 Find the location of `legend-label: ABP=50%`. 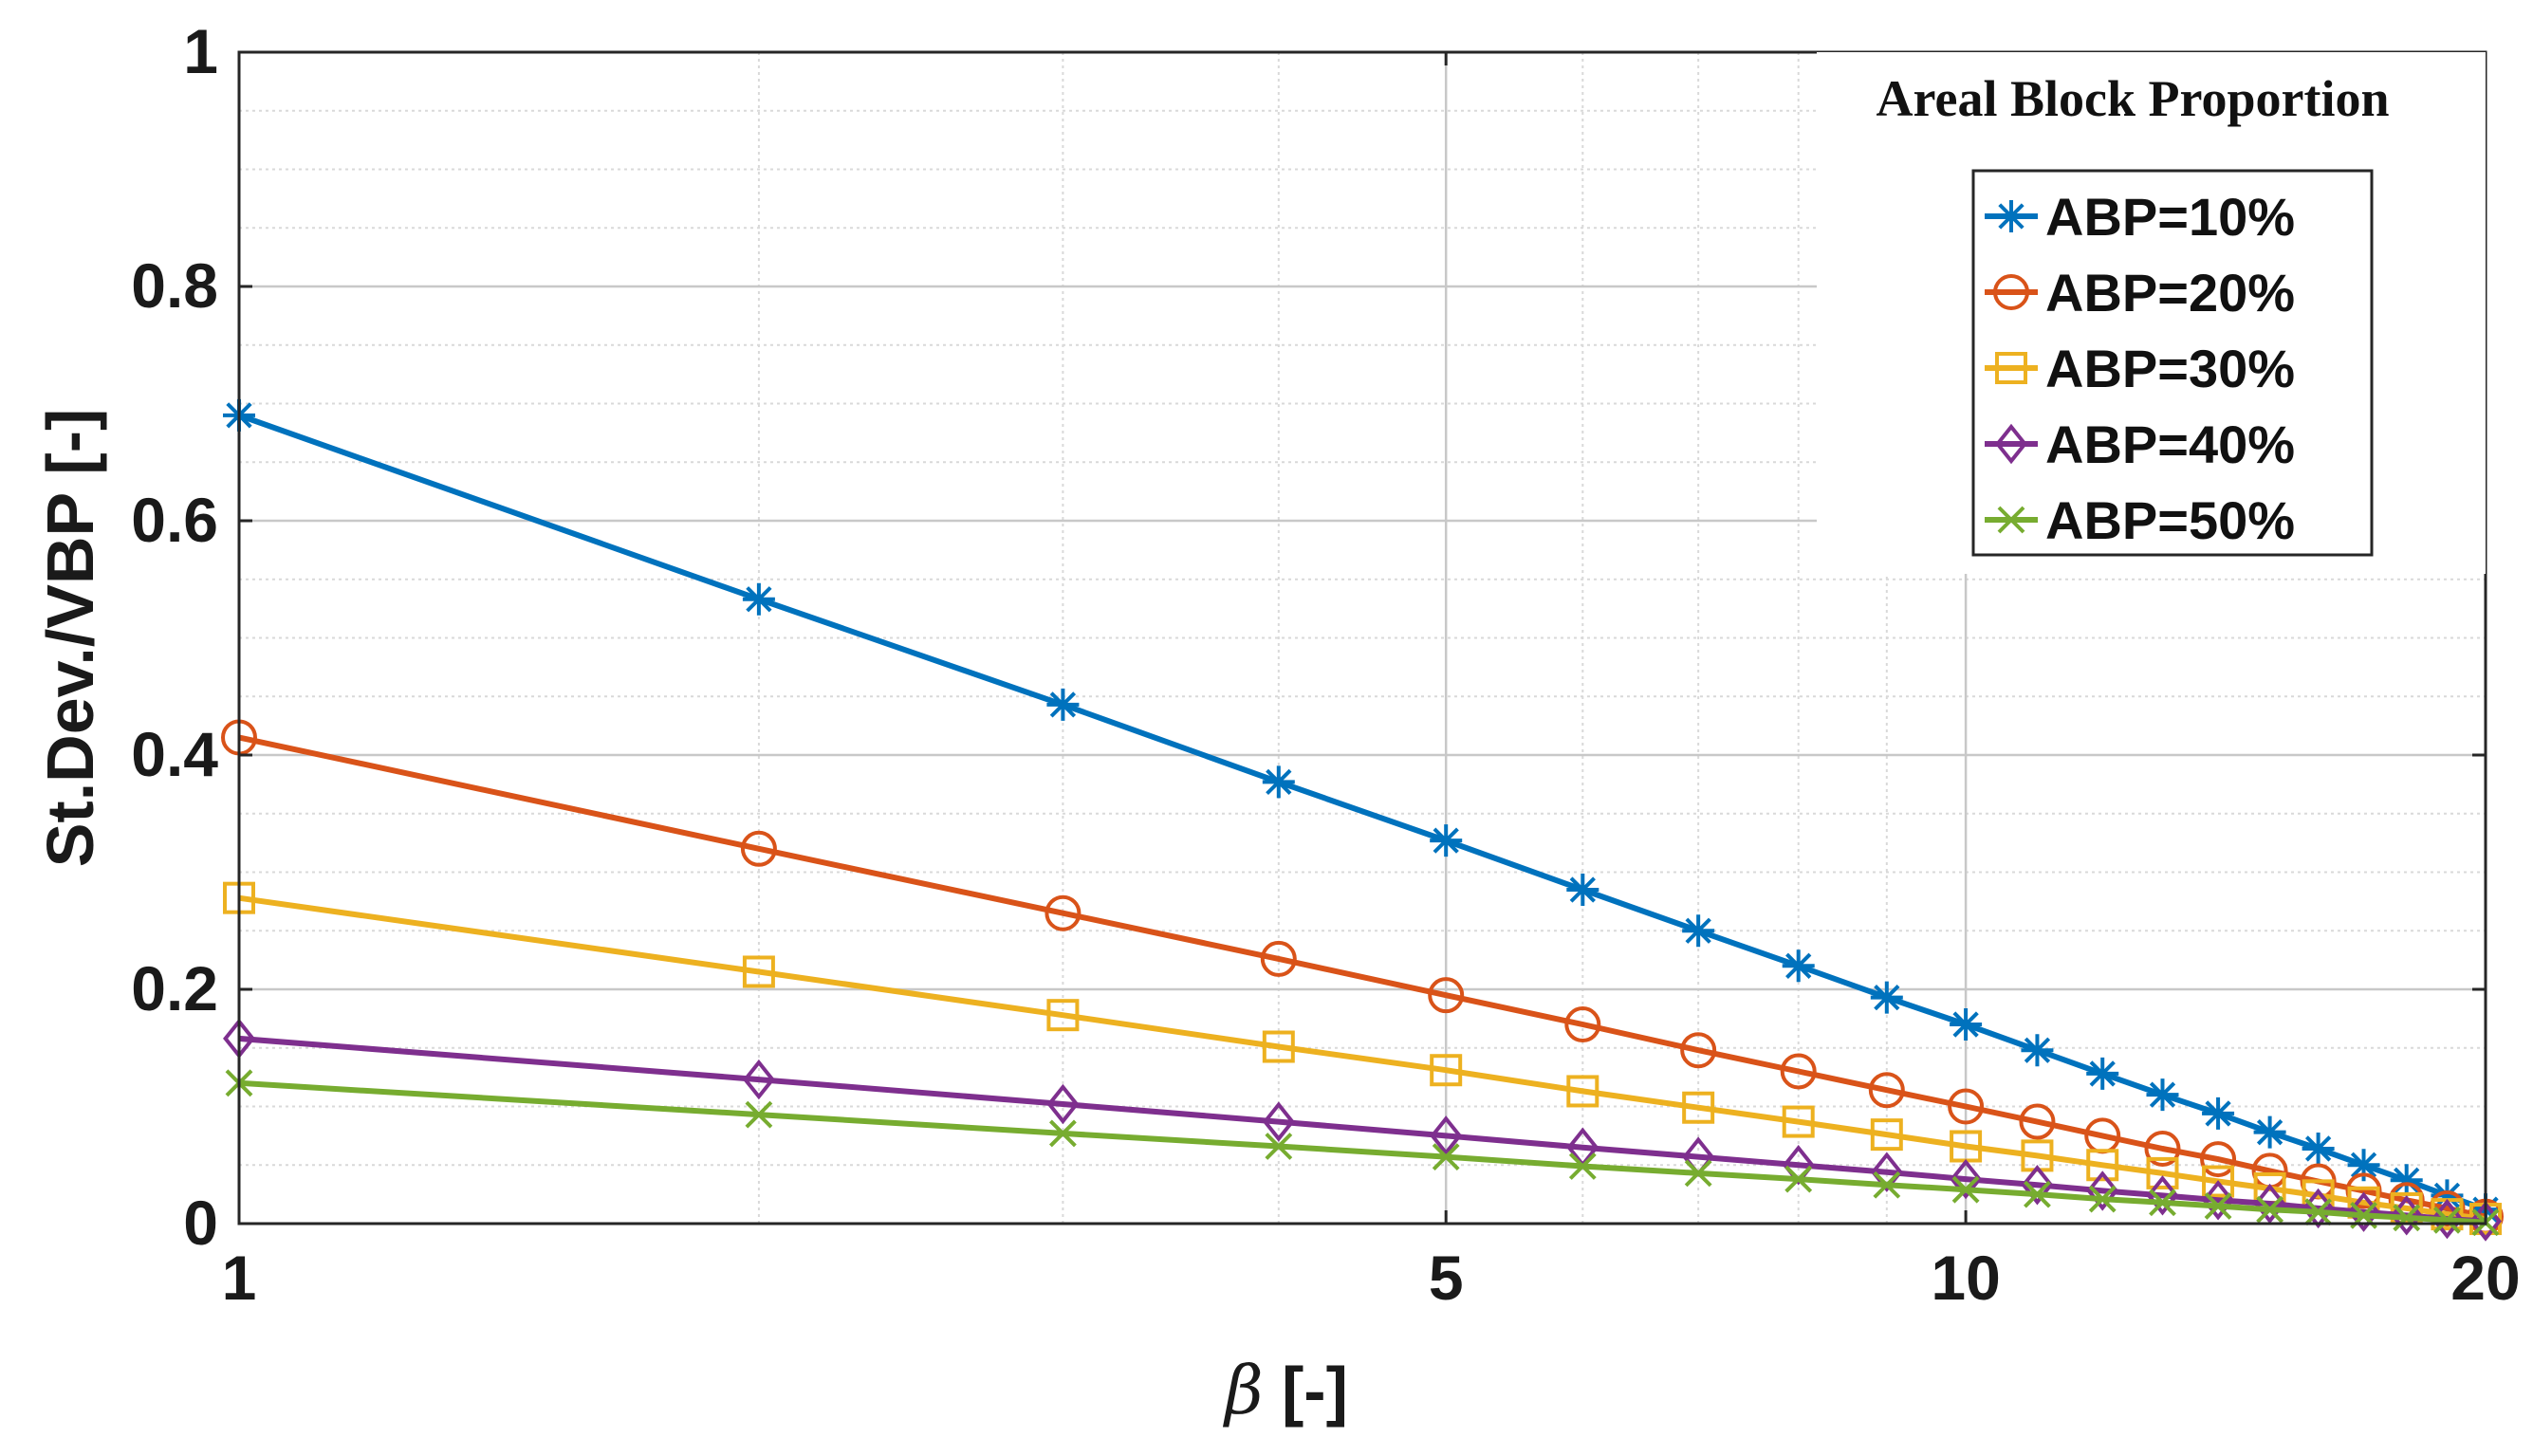

legend-label: ABP=50% is located at coordinates (2170, 520).